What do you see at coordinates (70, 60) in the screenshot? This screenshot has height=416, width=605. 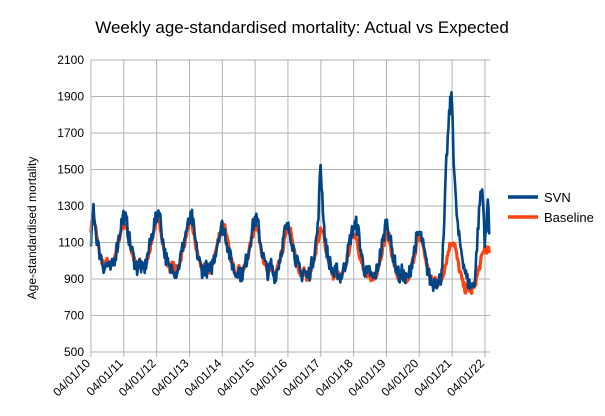 I see `y-tick-label: 2100` at bounding box center [70, 60].